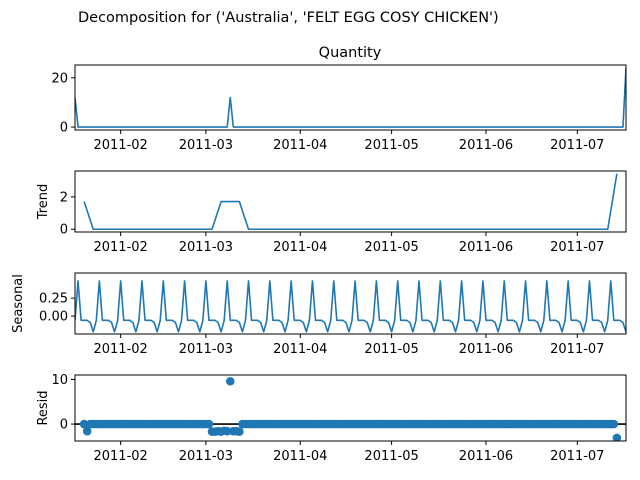 This screenshot has width=640, height=480. What do you see at coordinates (18, 303) in the screenshot?
I see `y-axis-label: Seasonal` at bounding box center [18, 303].